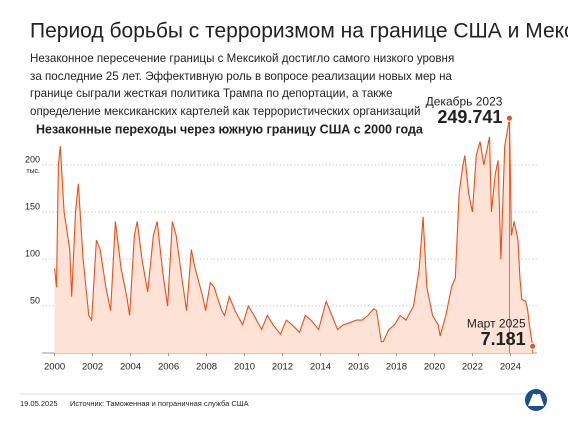 This screenshot has height=422, width=568. I want to click on x-tick-label: 2022, so click(472, 367).